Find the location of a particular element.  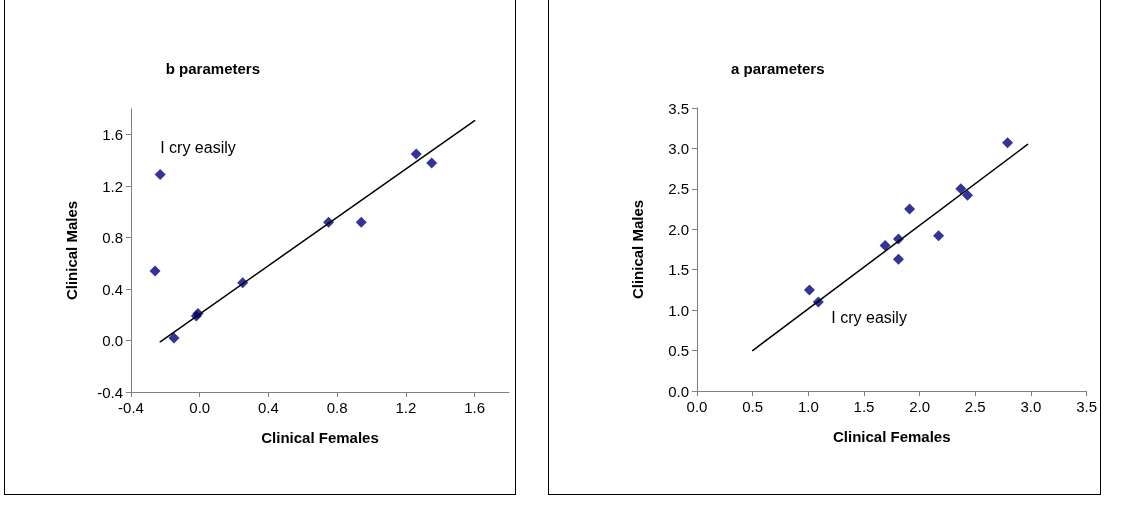

x-tick-label: 0.8 is located at coordinates (337, 407).